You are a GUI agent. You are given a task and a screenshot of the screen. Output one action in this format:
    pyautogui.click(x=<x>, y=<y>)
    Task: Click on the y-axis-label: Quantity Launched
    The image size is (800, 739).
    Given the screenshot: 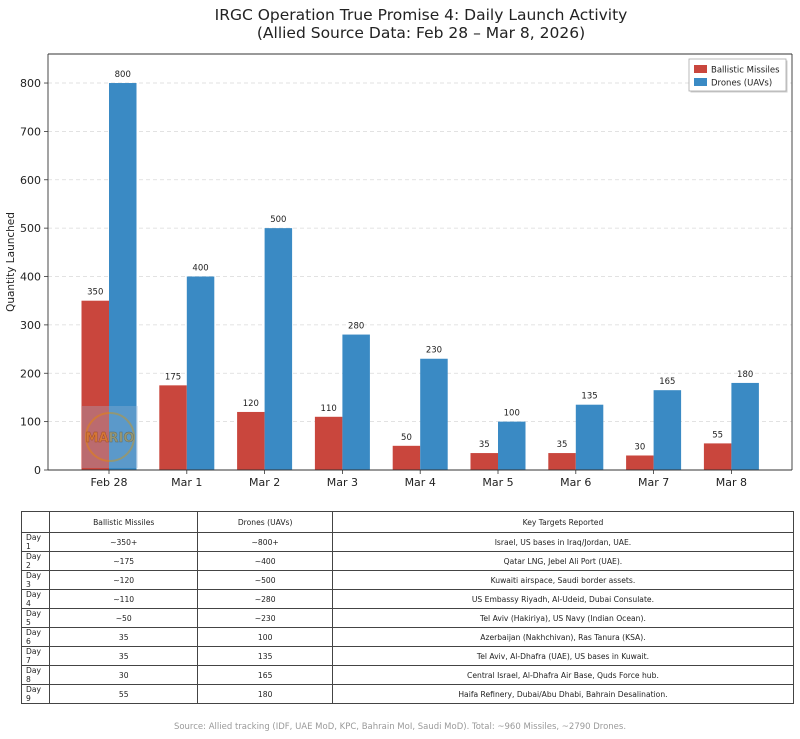 What is the action you would take?
    pyautogui.click(x=11, y=262)
    